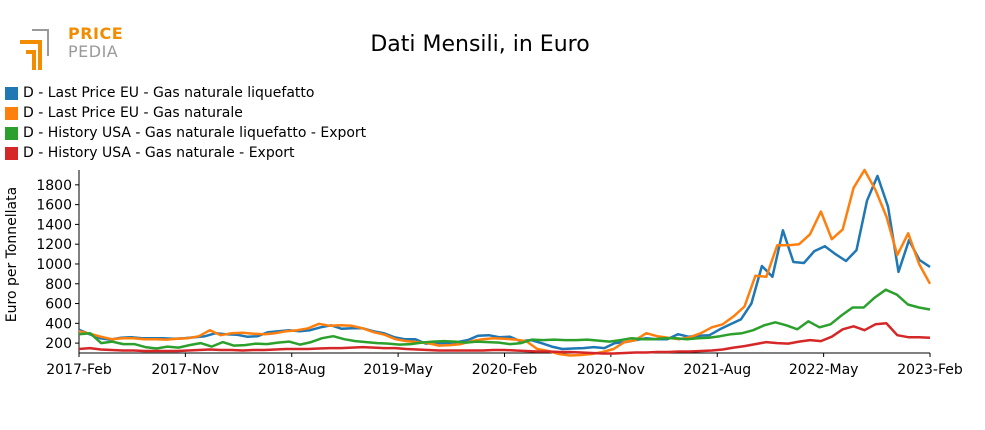 The width and height of the screenshot is (985, 430). Describe the element at coordinates (54, 206) in the screenshot. I see `y-tick-label: 1600` at that location.